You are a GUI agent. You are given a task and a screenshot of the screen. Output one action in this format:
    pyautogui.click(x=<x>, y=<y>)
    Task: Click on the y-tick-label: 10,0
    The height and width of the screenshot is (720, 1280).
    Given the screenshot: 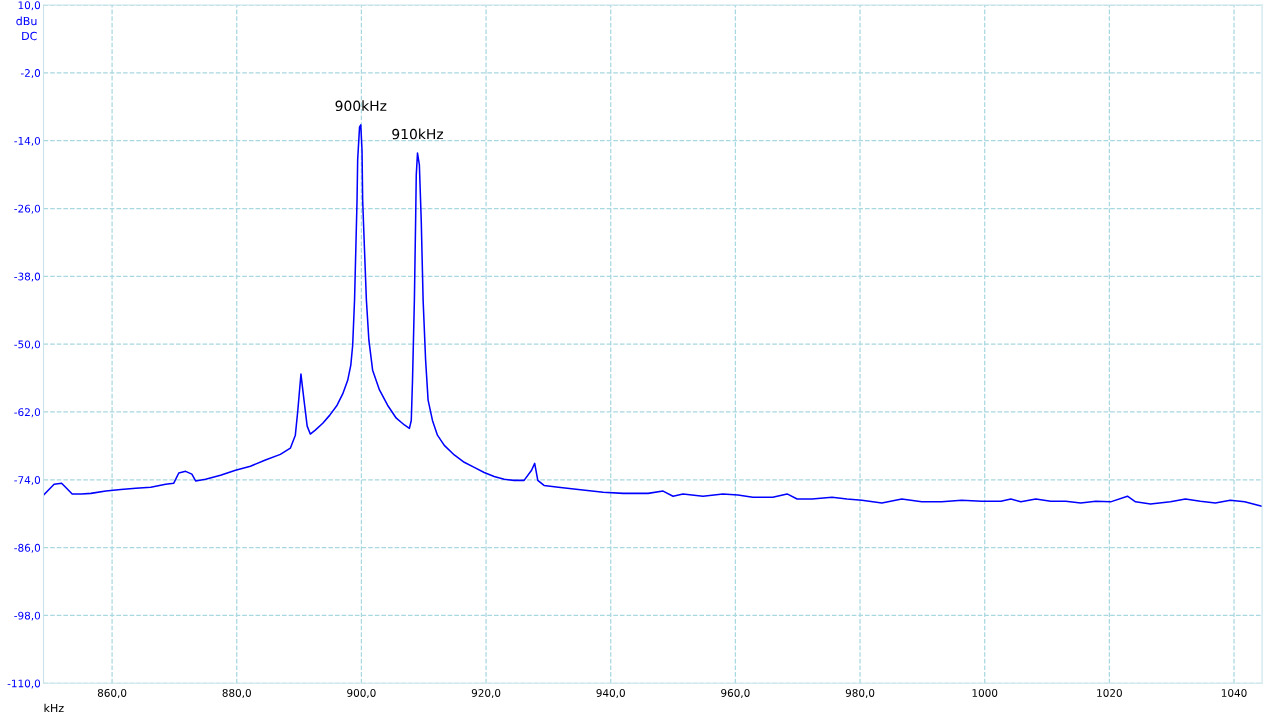 What is the action you would take?
    pyautogui.click(x=29, y=6)
    